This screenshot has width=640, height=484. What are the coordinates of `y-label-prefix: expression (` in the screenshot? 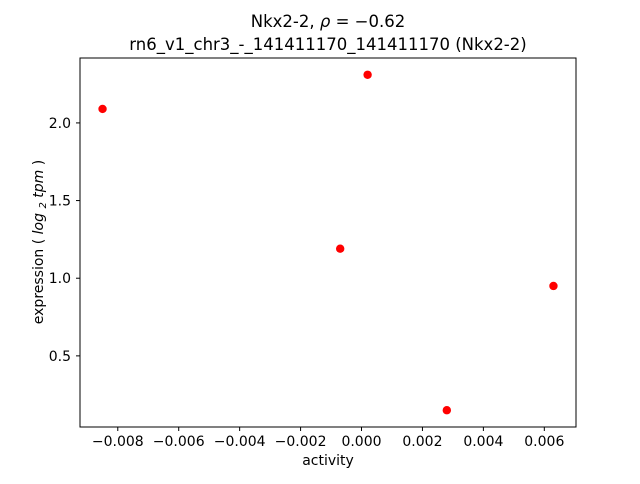 It's located at (39, 281).